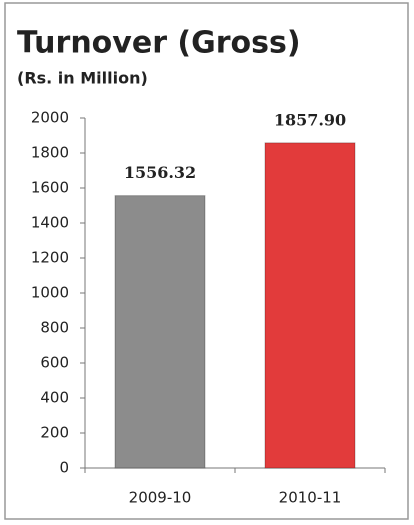 Image resolution: width=414 pixels, height=525 pixels. I want to click on y-tick-label: 600, so click(54, 363).